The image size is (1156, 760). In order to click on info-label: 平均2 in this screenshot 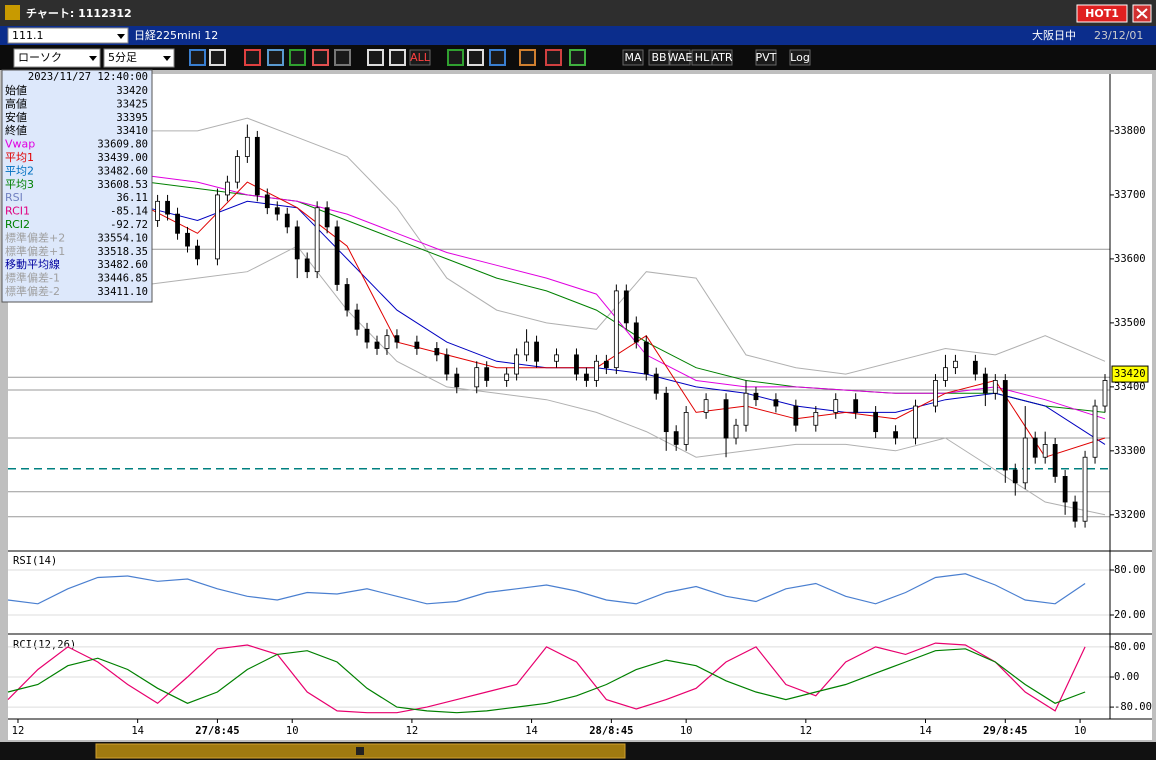, I will do `click(19, 170)`.